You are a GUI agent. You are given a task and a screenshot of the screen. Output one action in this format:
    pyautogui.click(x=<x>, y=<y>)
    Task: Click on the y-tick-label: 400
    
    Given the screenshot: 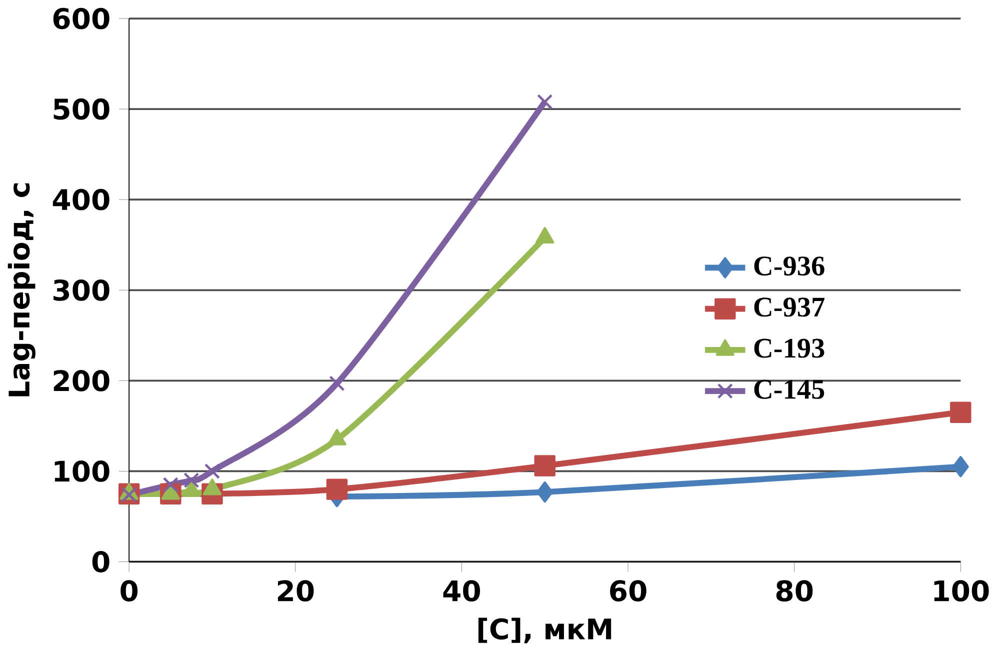 What is the action you would take?
    pyautogui.click(x=81, y=199)
    